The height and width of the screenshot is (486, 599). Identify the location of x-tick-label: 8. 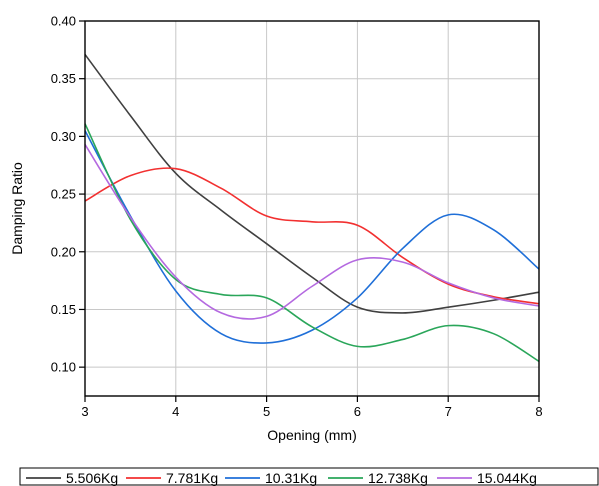
(538, 411).